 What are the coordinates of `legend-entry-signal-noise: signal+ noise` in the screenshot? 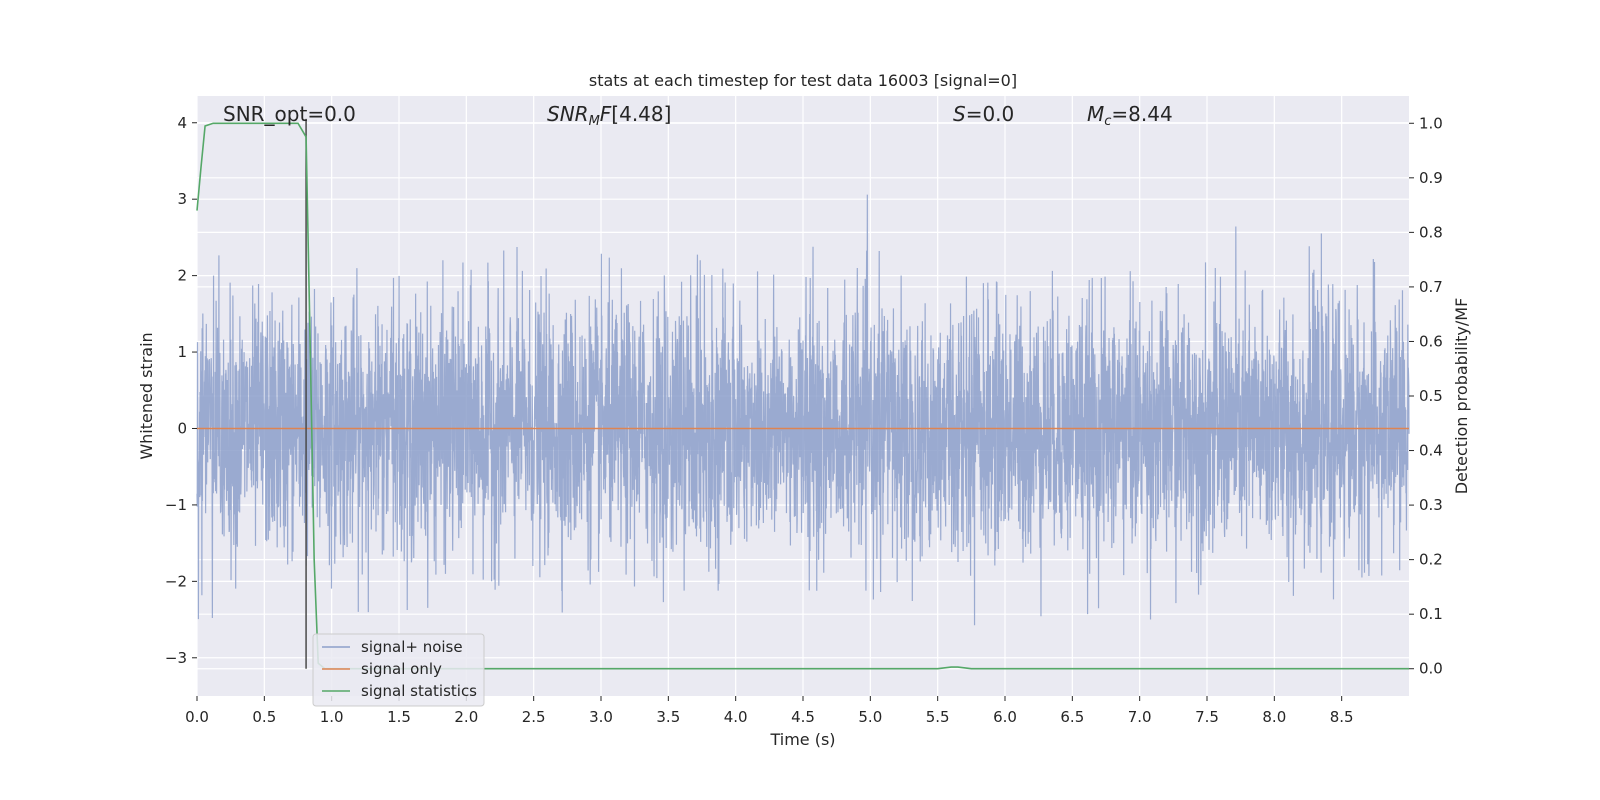 It's located at (412, 647).